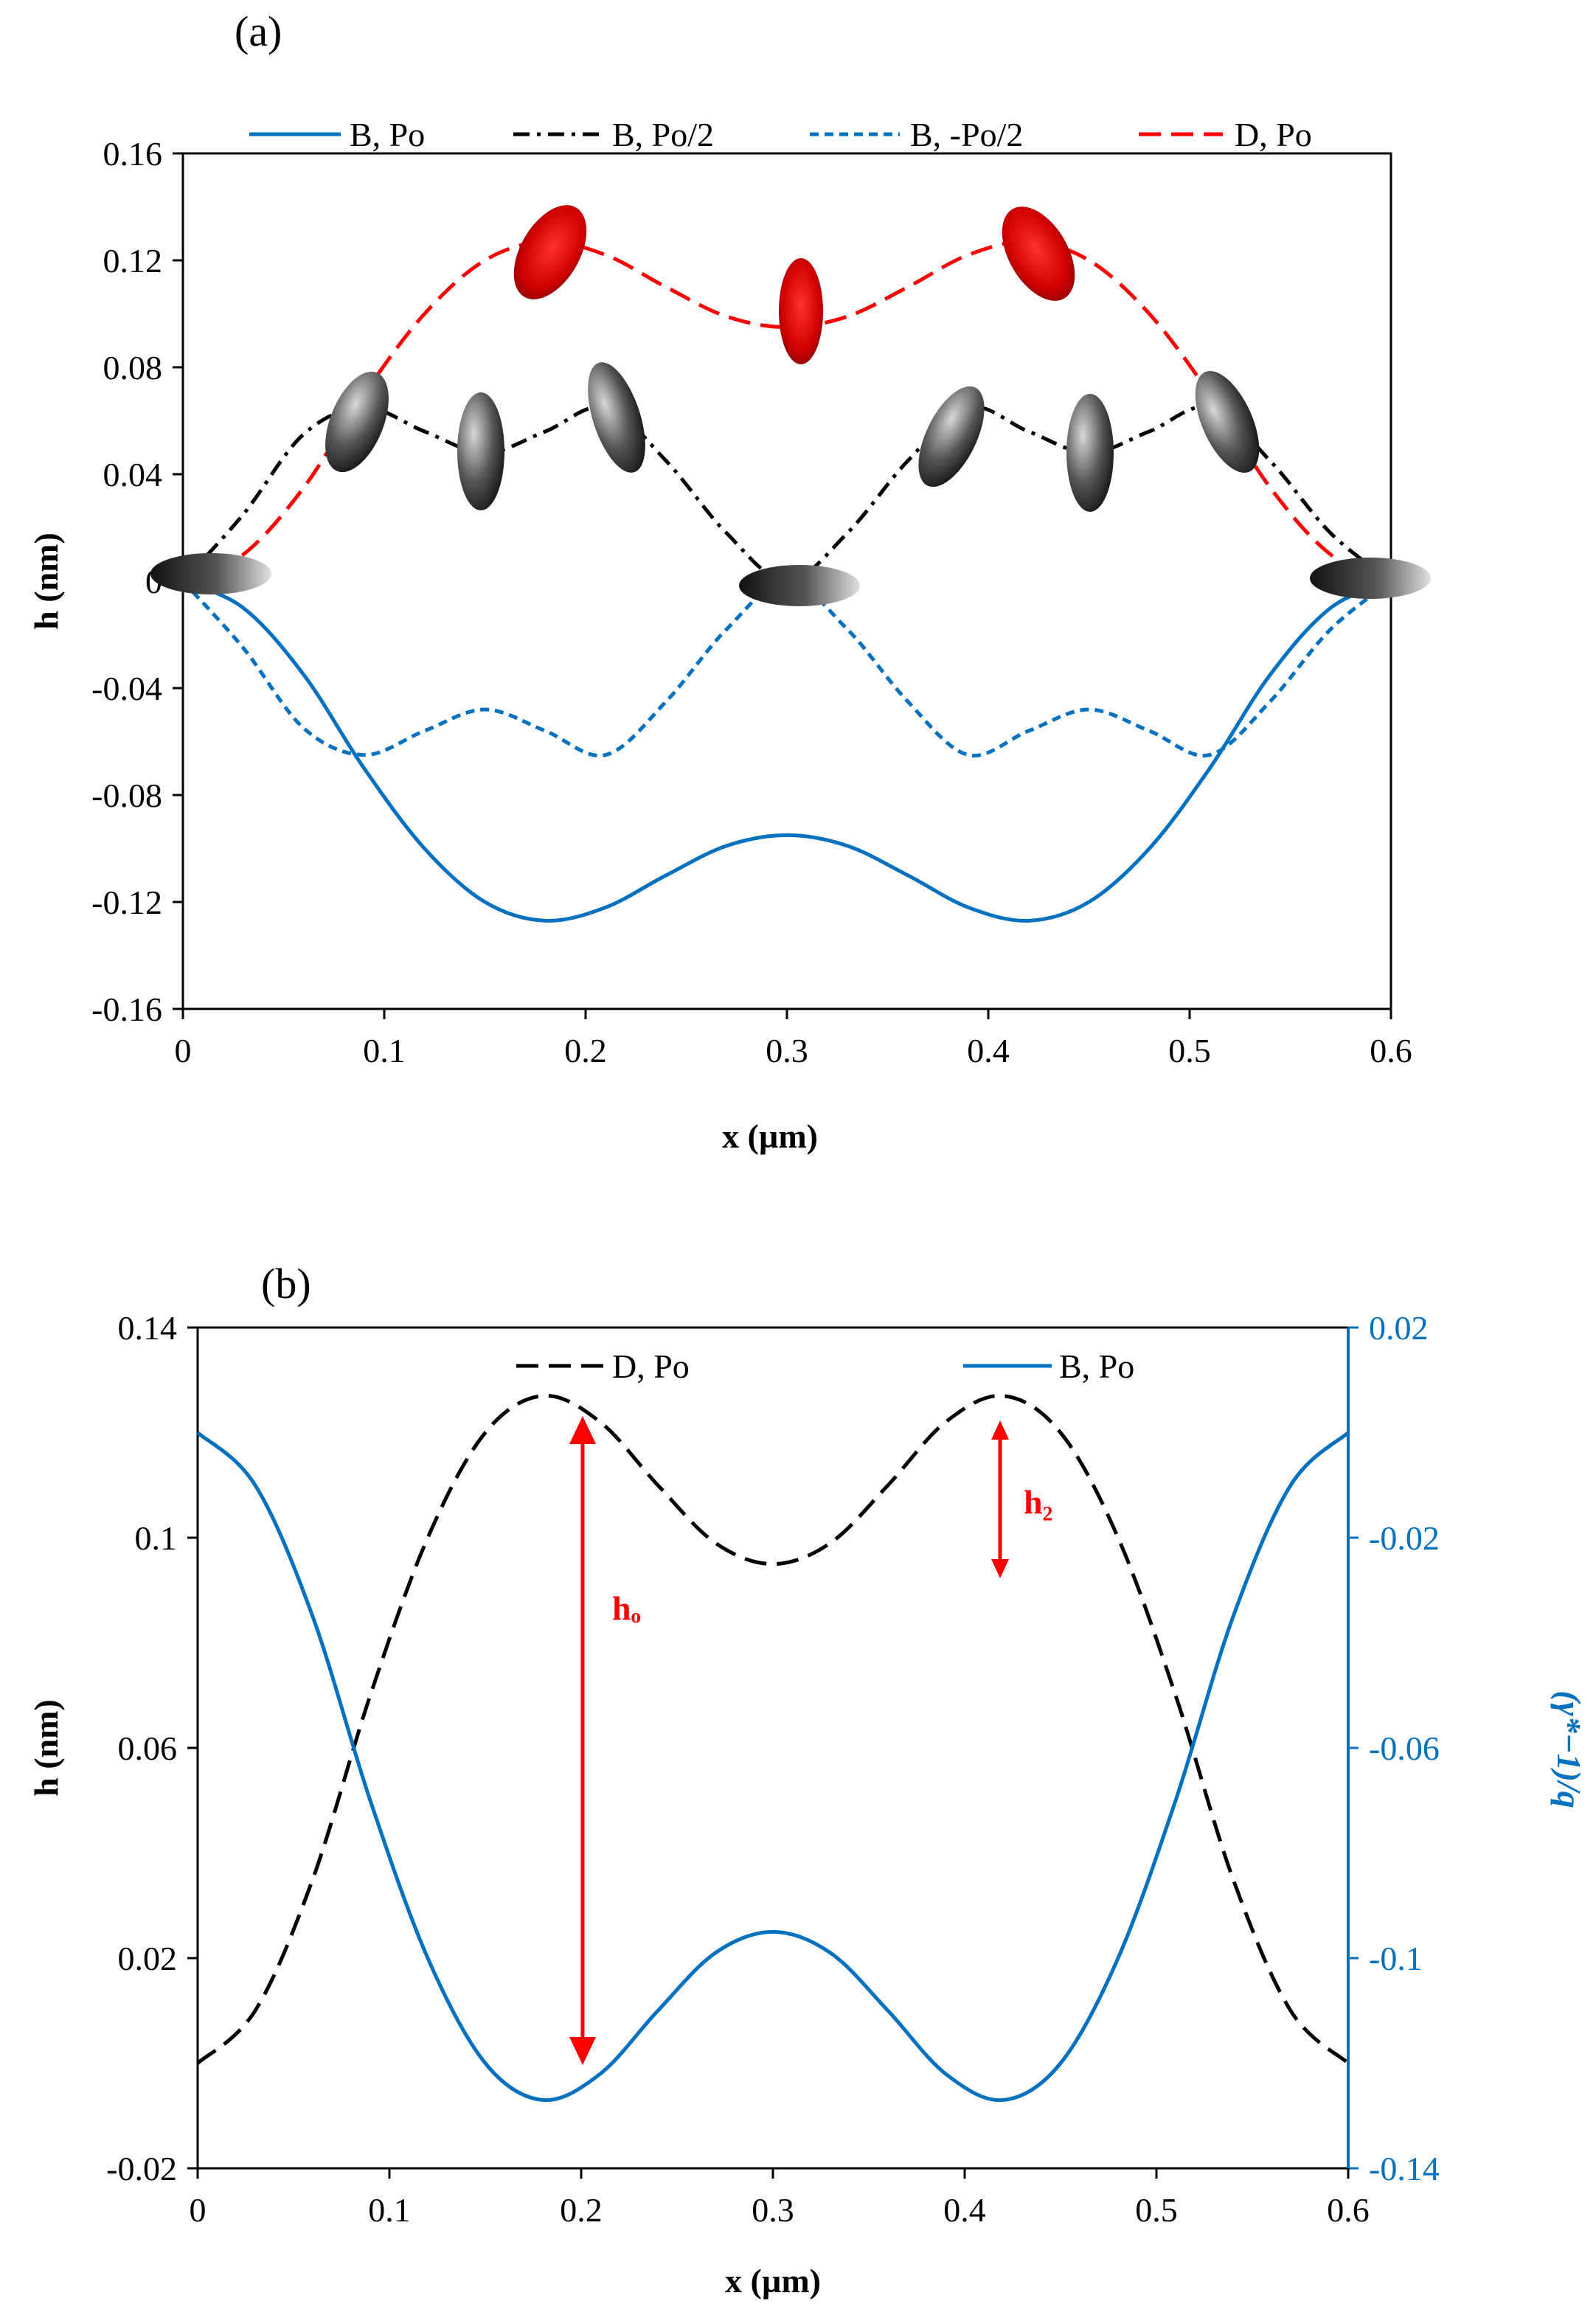 This screenshot has height=2304, width=1596. What do you see at coordinates (127, 688) in the screenshot?
I see `y-tick-label: -0.04` at bounding box center [127, 688].